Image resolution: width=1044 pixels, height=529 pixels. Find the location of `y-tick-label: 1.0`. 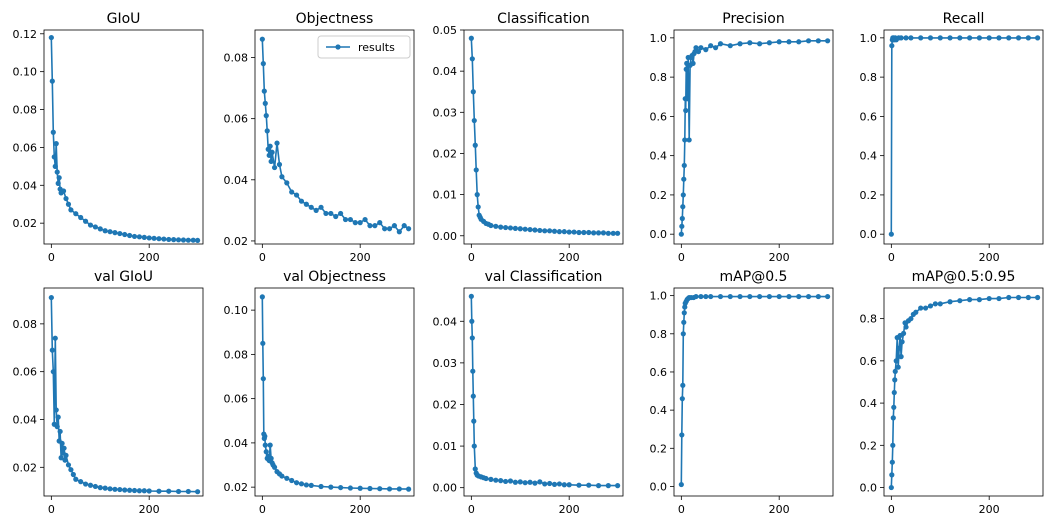

y-tick-label: 1.0 is located at coordinates (659, 38).